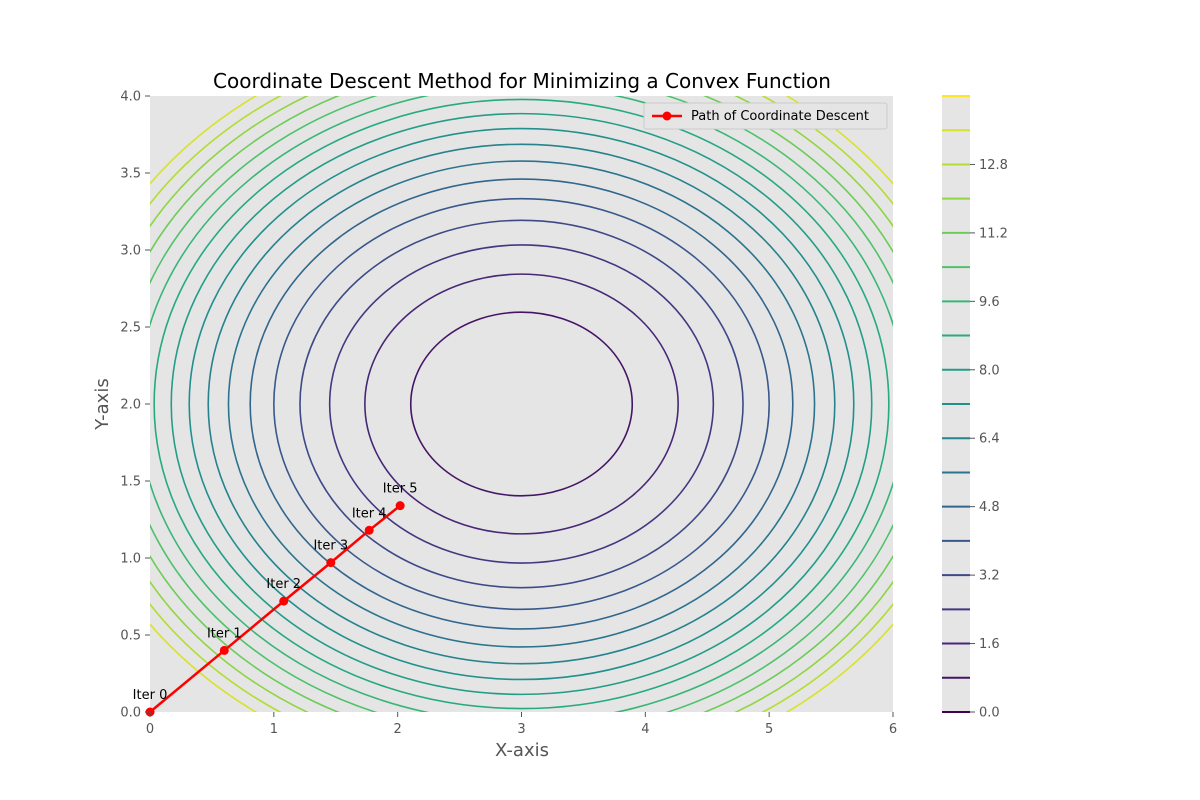 This screenshot has width=1200, height=800. I want to click on y-tick-label: 1.0, so click(130, 559).